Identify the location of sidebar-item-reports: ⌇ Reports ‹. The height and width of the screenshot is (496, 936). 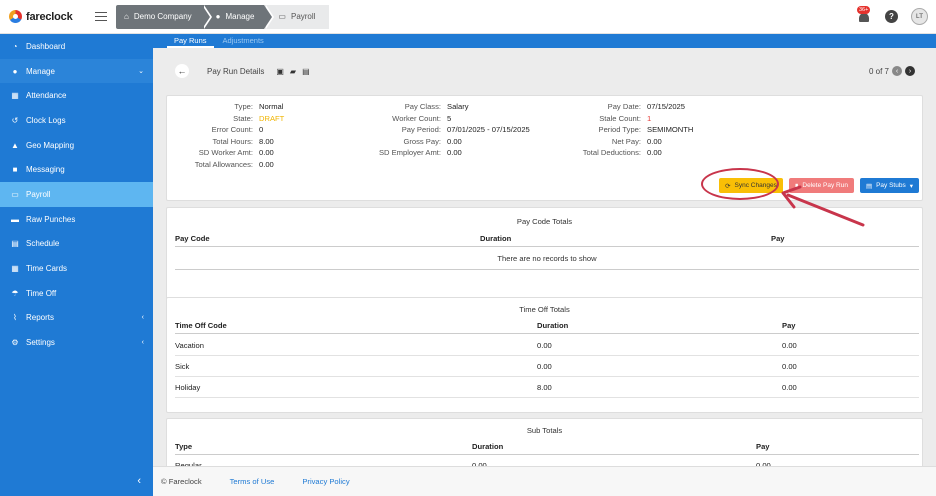
(76, 318).